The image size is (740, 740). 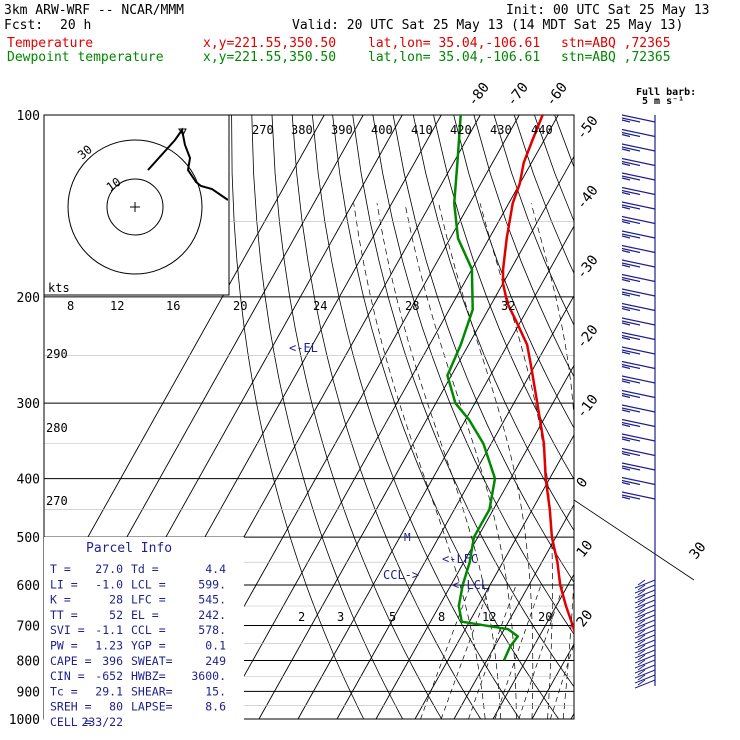 I want to click on wind-barbs, so click(x=638, y=401).